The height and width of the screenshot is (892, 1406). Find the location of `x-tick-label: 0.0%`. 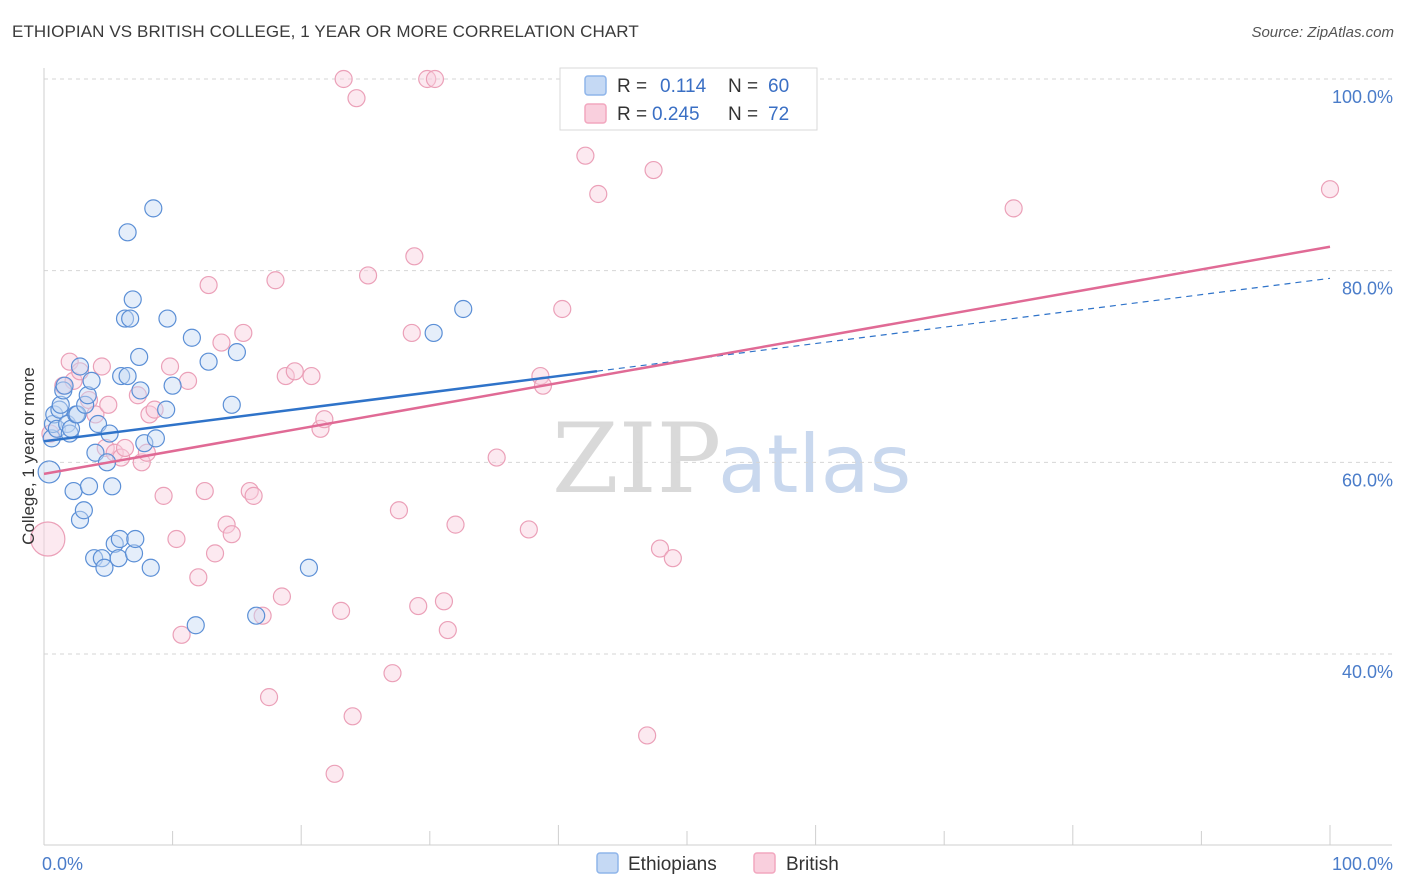

x-tick-label: 0.0% is located at coordinates (62, 864).